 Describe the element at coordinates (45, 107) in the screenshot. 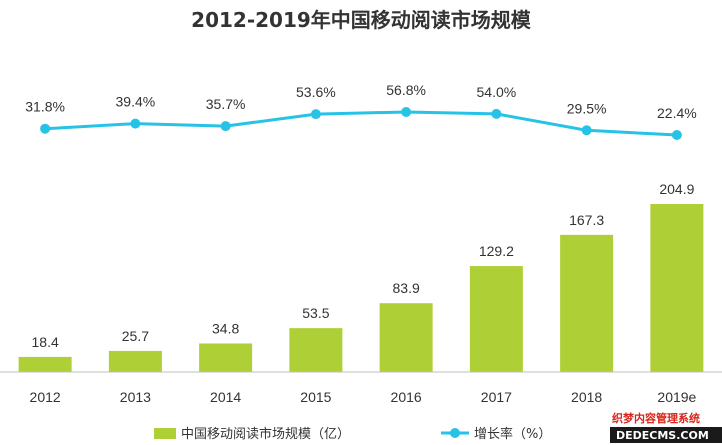

I see `rate-value-label: 31.8%` at that location.